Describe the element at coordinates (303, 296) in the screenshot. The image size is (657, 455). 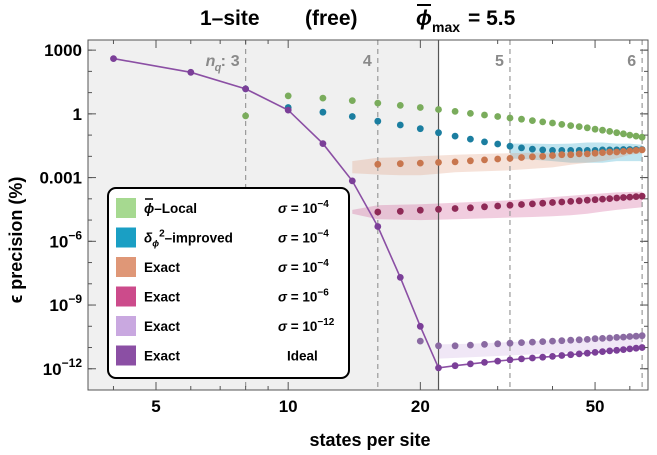
I see `legend-sigma: σ = 10−6` at that location.